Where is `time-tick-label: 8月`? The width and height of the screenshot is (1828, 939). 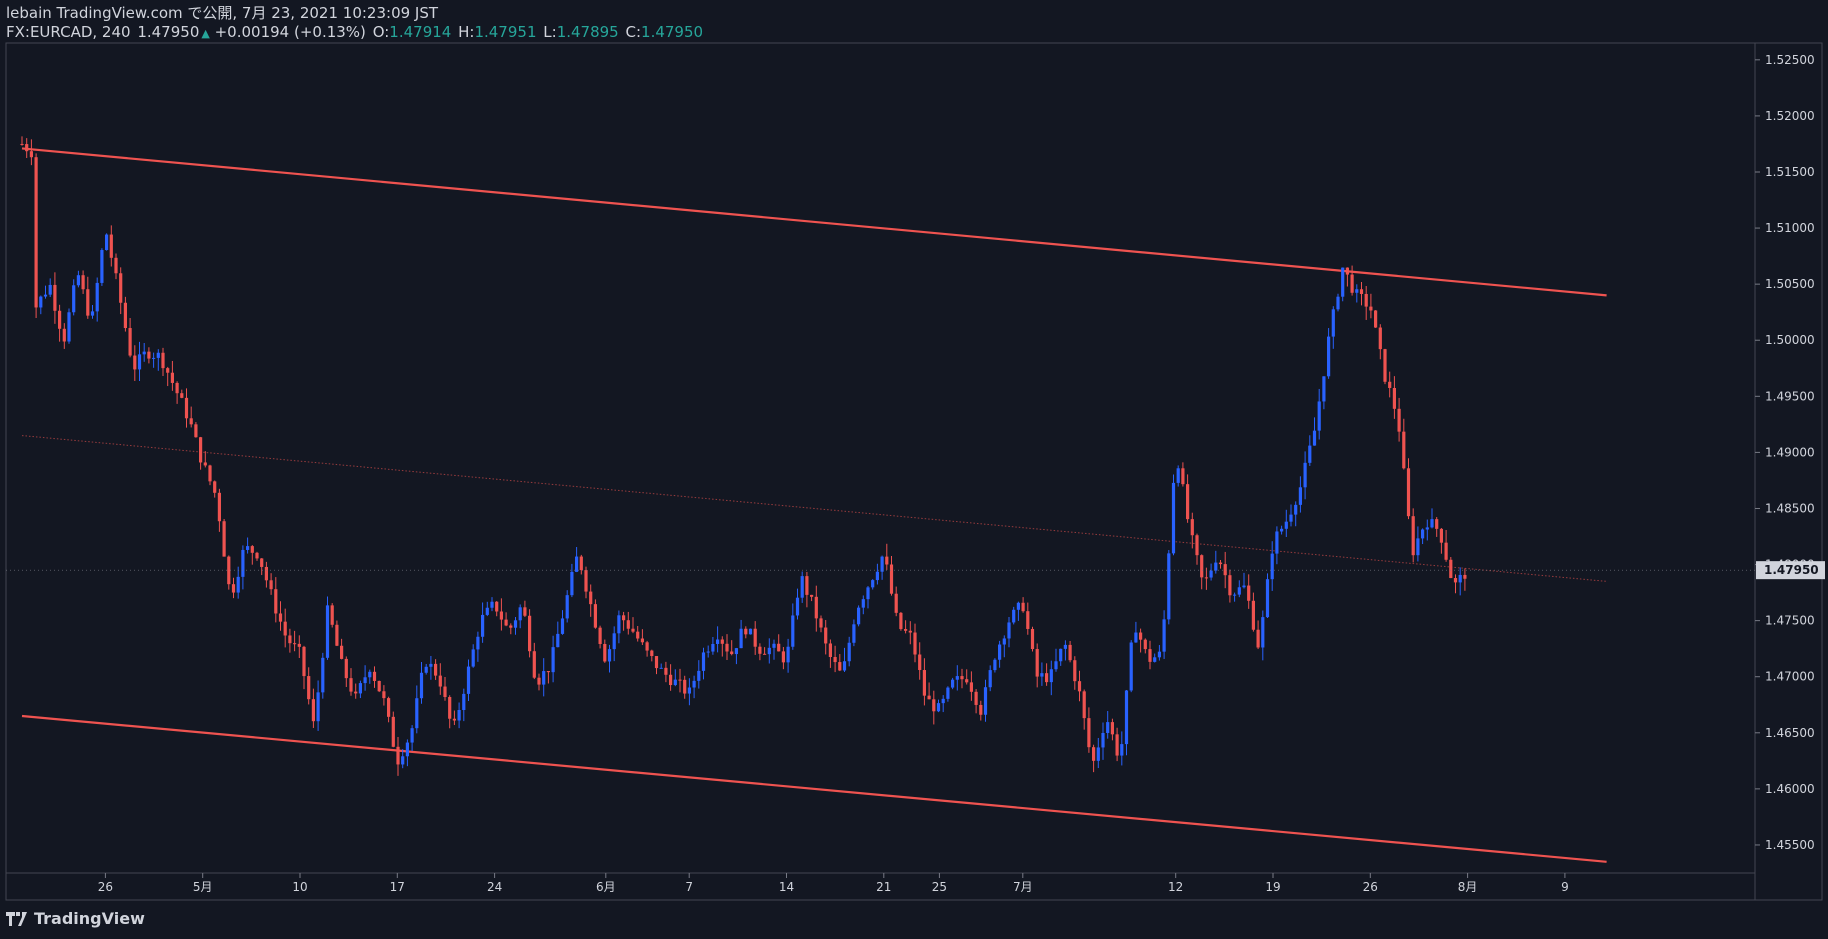 time-tick-label: 8月 is located at coordinates (1468, 887).